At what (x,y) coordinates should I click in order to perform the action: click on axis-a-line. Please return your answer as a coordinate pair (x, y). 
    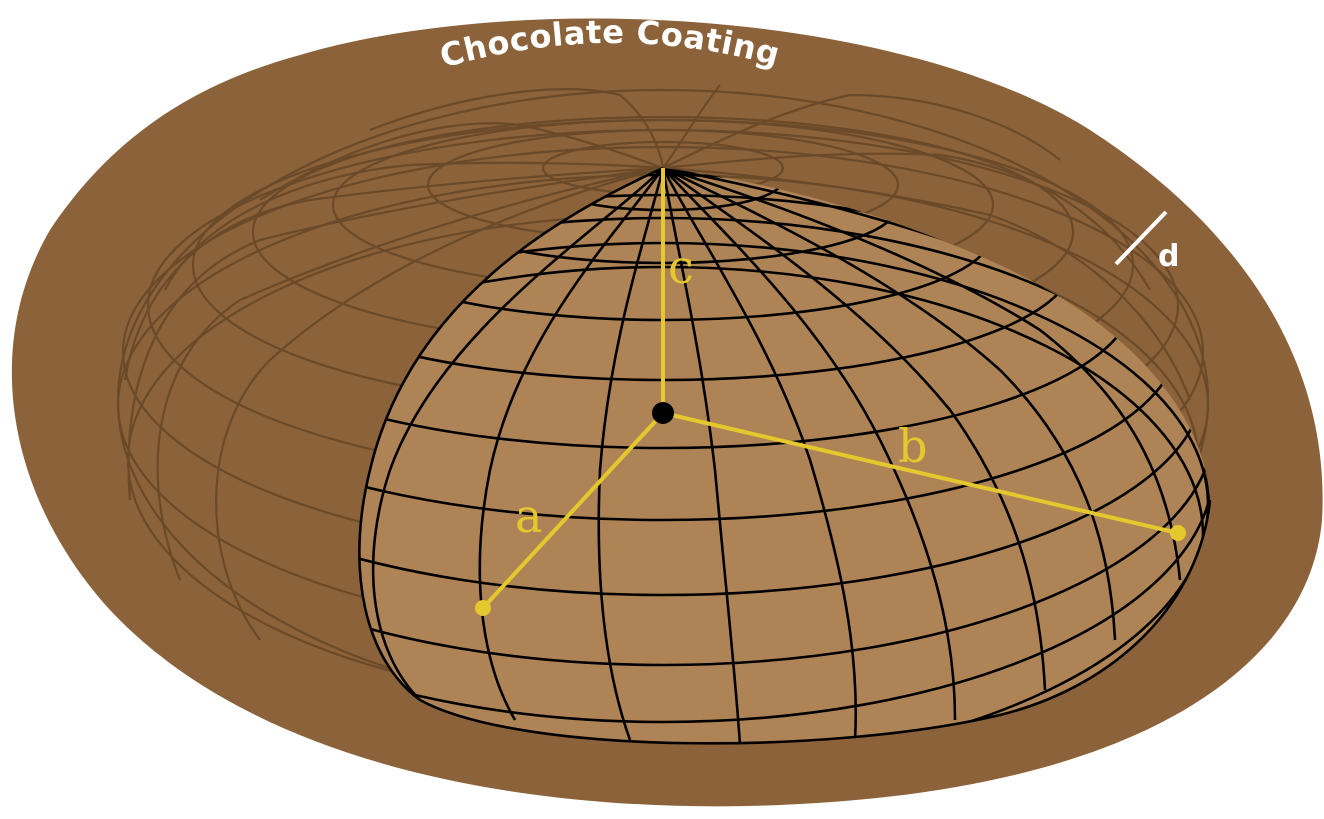
    Looking at the image, I should click on (573, 510).